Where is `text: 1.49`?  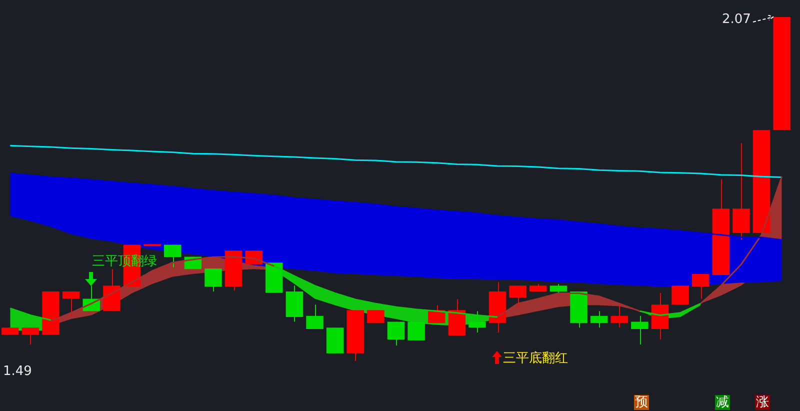 text: 1.49 is located at coordinates (17, 371).